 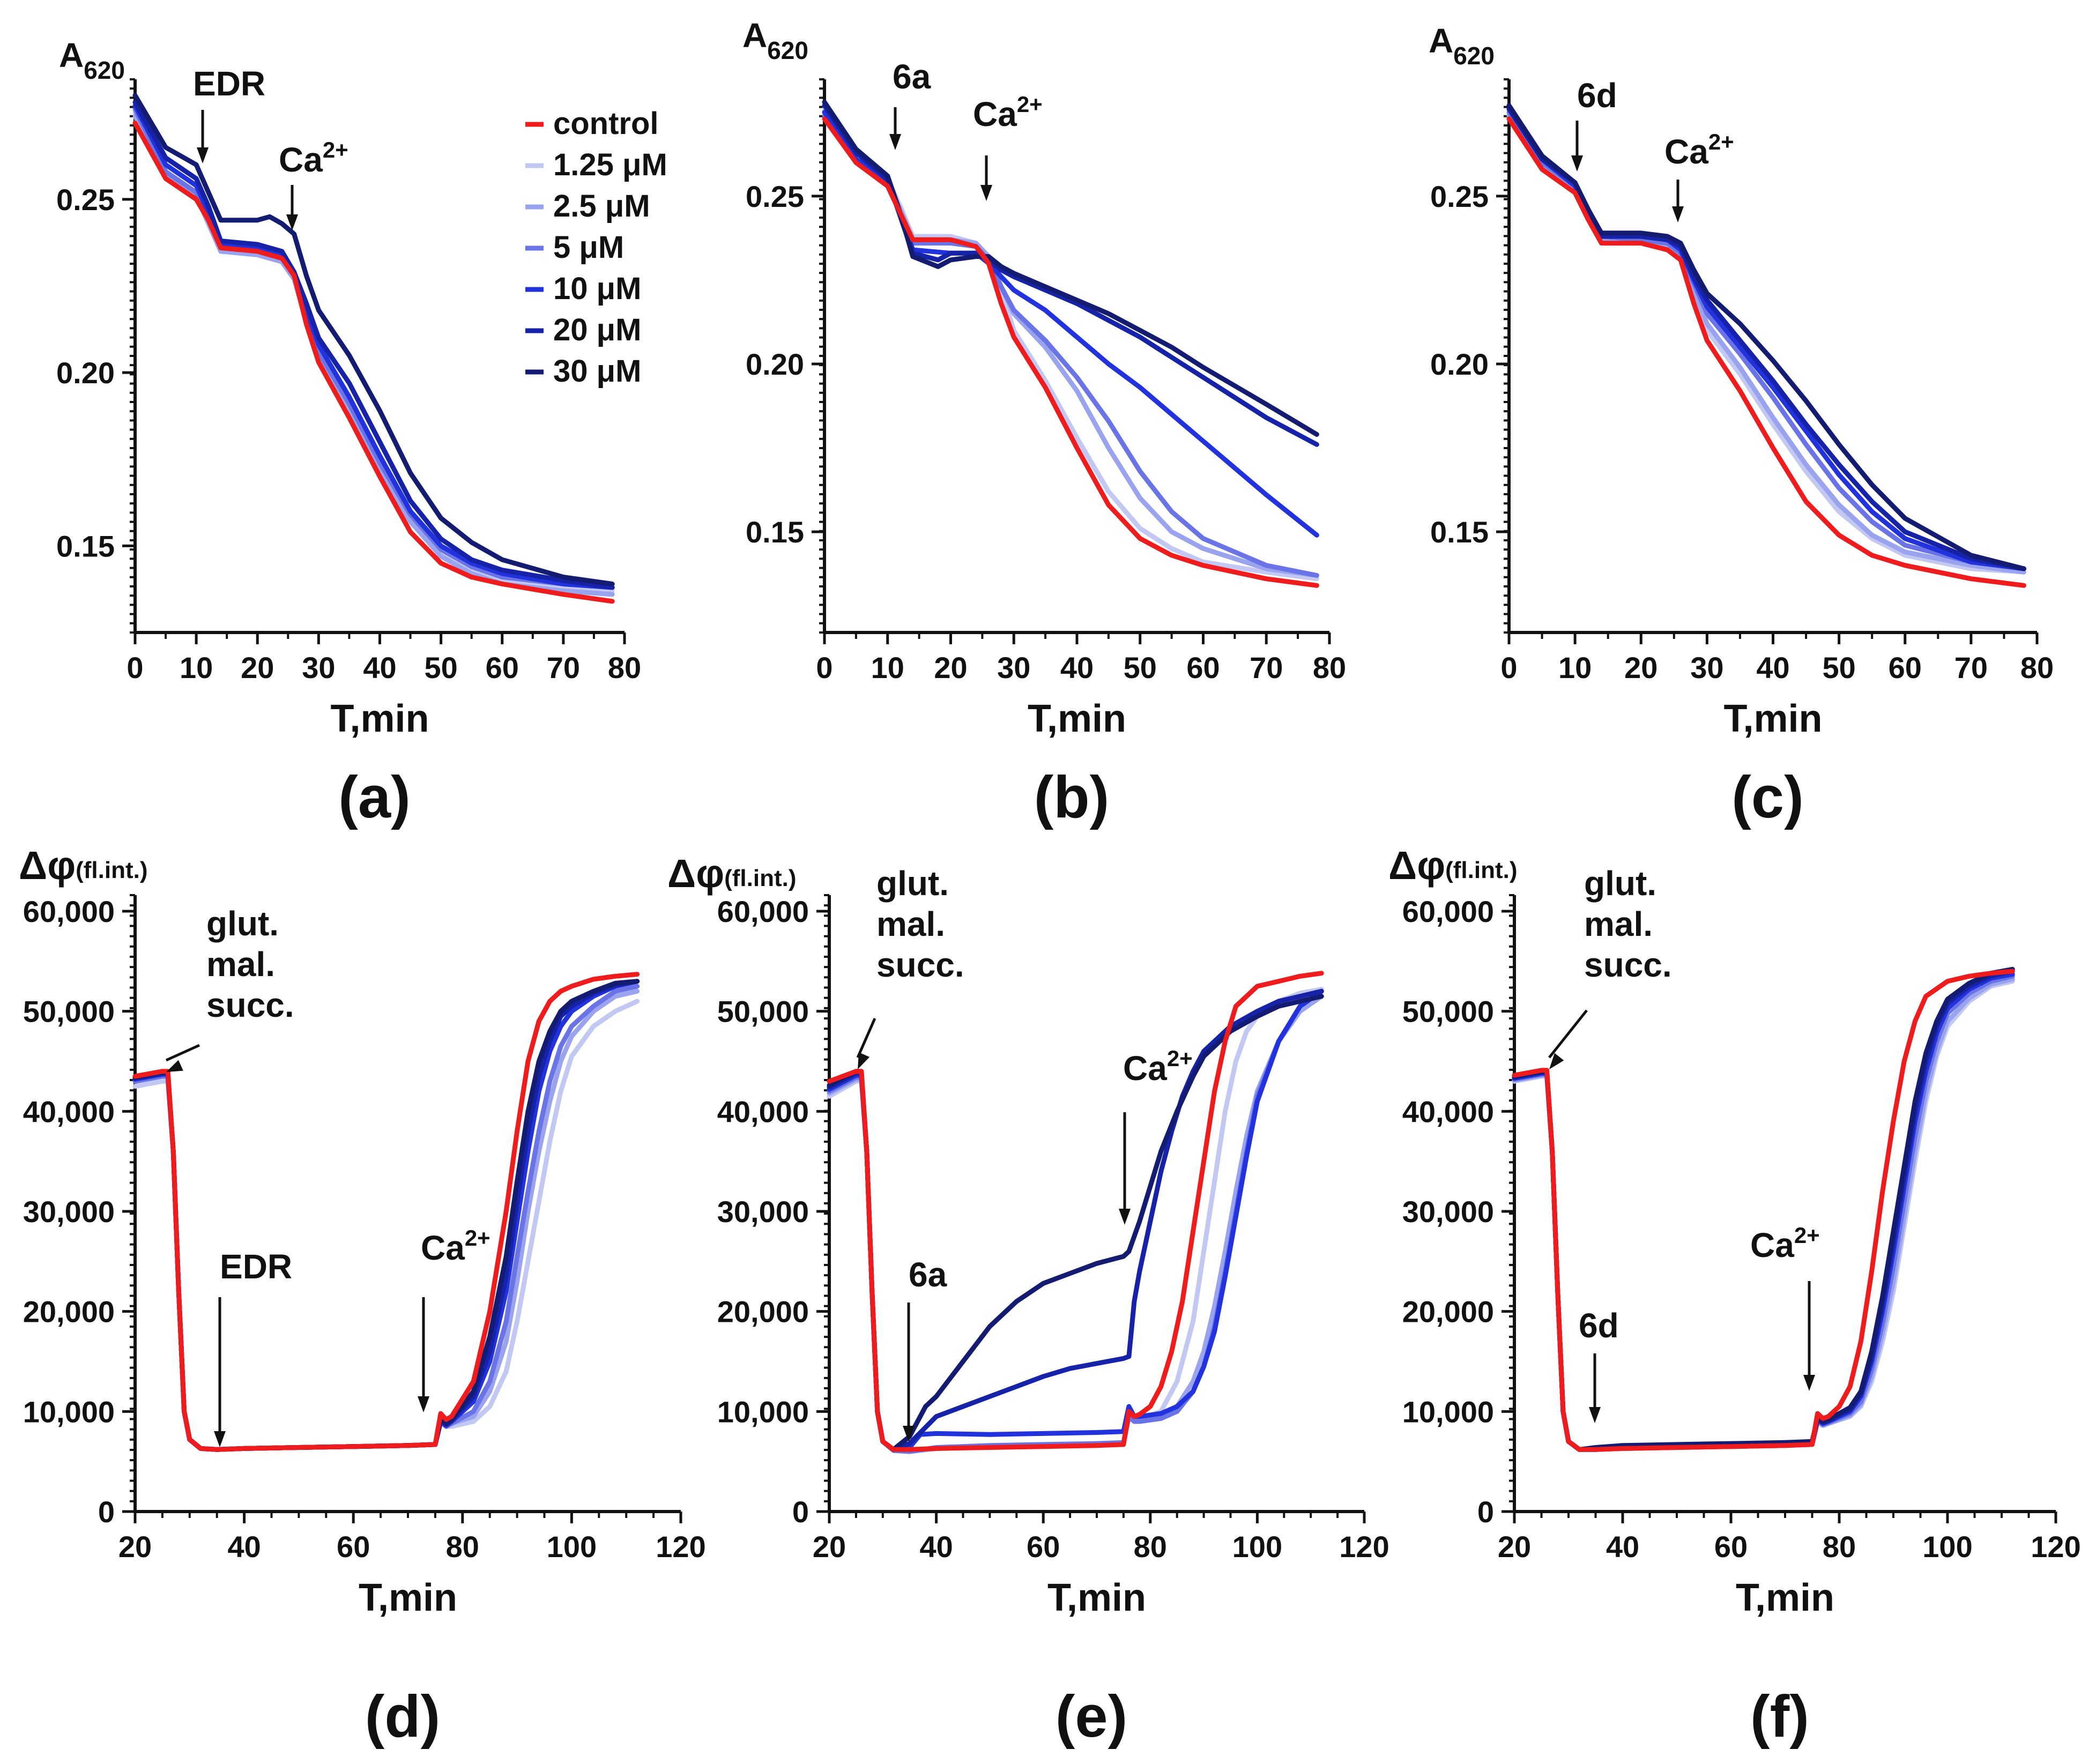 What do you see at coordinates (597, 288) in the screenshot?
I see `legend-label: 10 μM` at bounding box center [597, 288].